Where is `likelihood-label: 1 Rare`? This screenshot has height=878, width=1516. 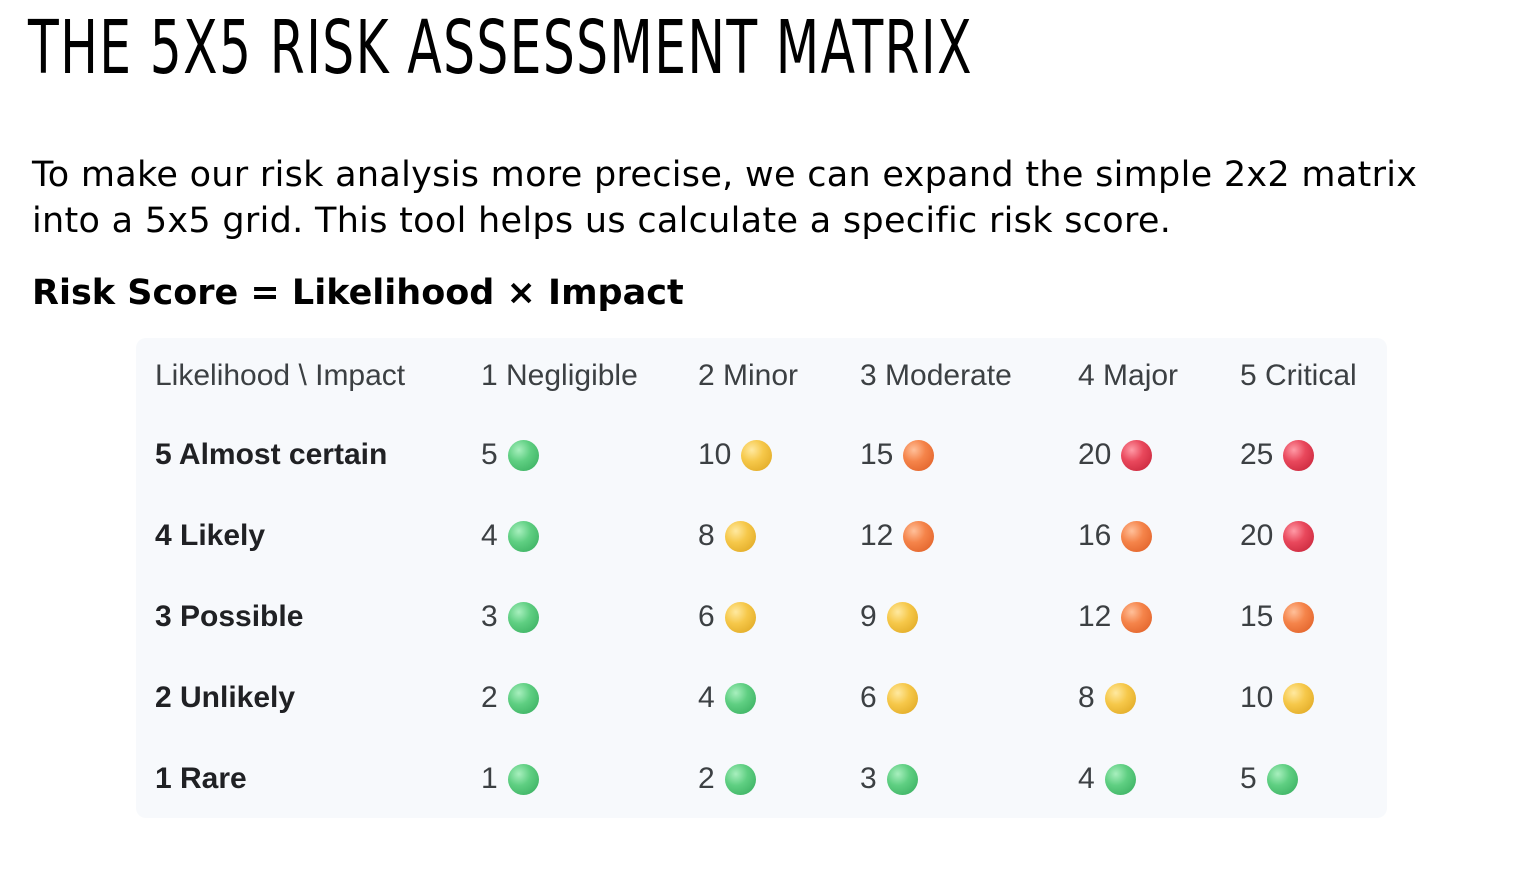
likelihood-label: 1 Rare is located at coordinates (201, 778).